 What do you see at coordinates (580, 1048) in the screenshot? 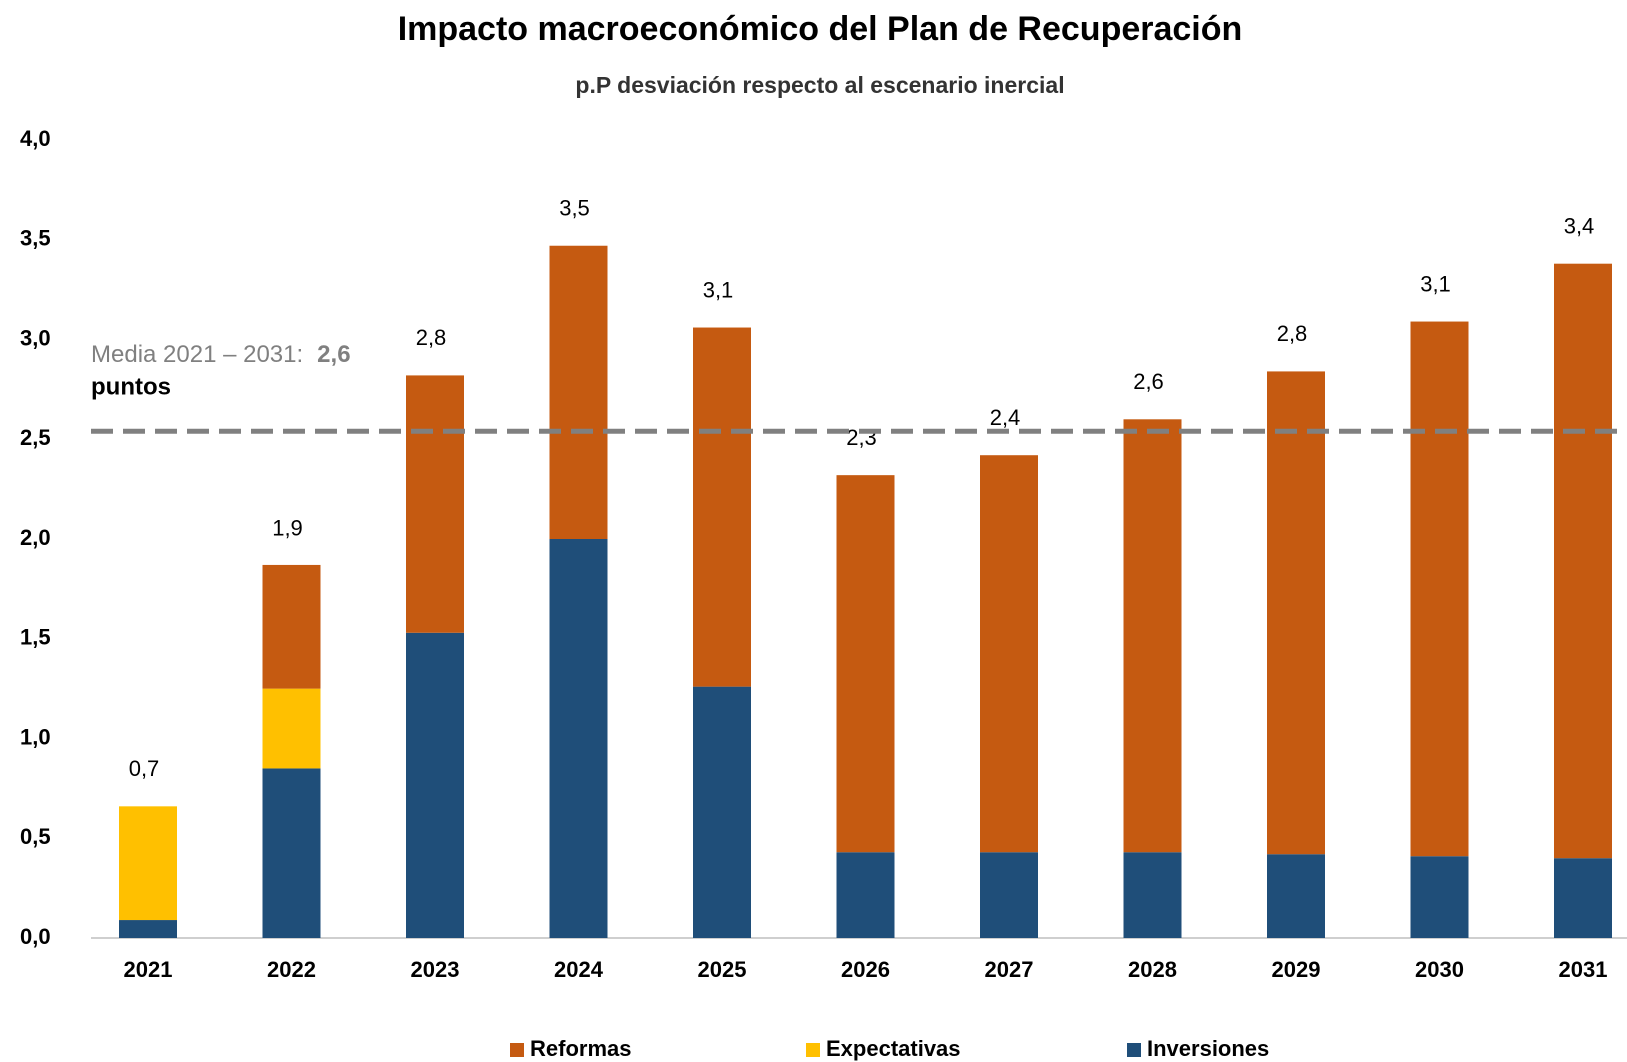
I see `legend-label: Reformas` at bounding box center [580, 1048].